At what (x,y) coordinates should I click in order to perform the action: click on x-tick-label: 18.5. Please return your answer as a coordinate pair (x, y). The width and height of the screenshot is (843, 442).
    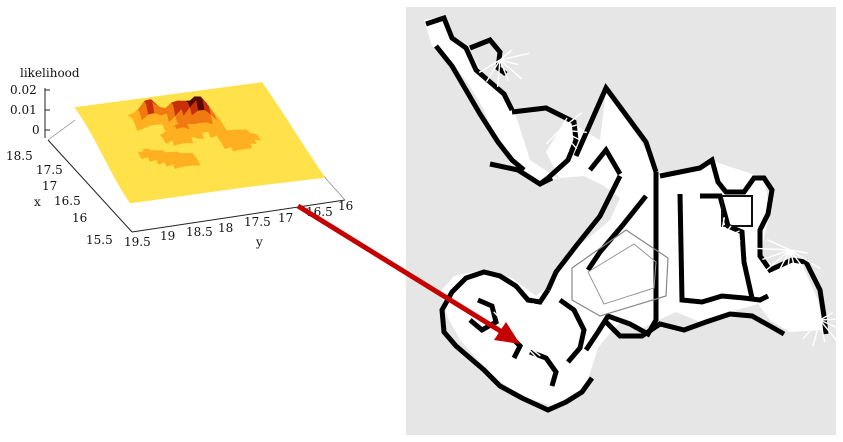
    Looking at the image, I should click on (19, 156).